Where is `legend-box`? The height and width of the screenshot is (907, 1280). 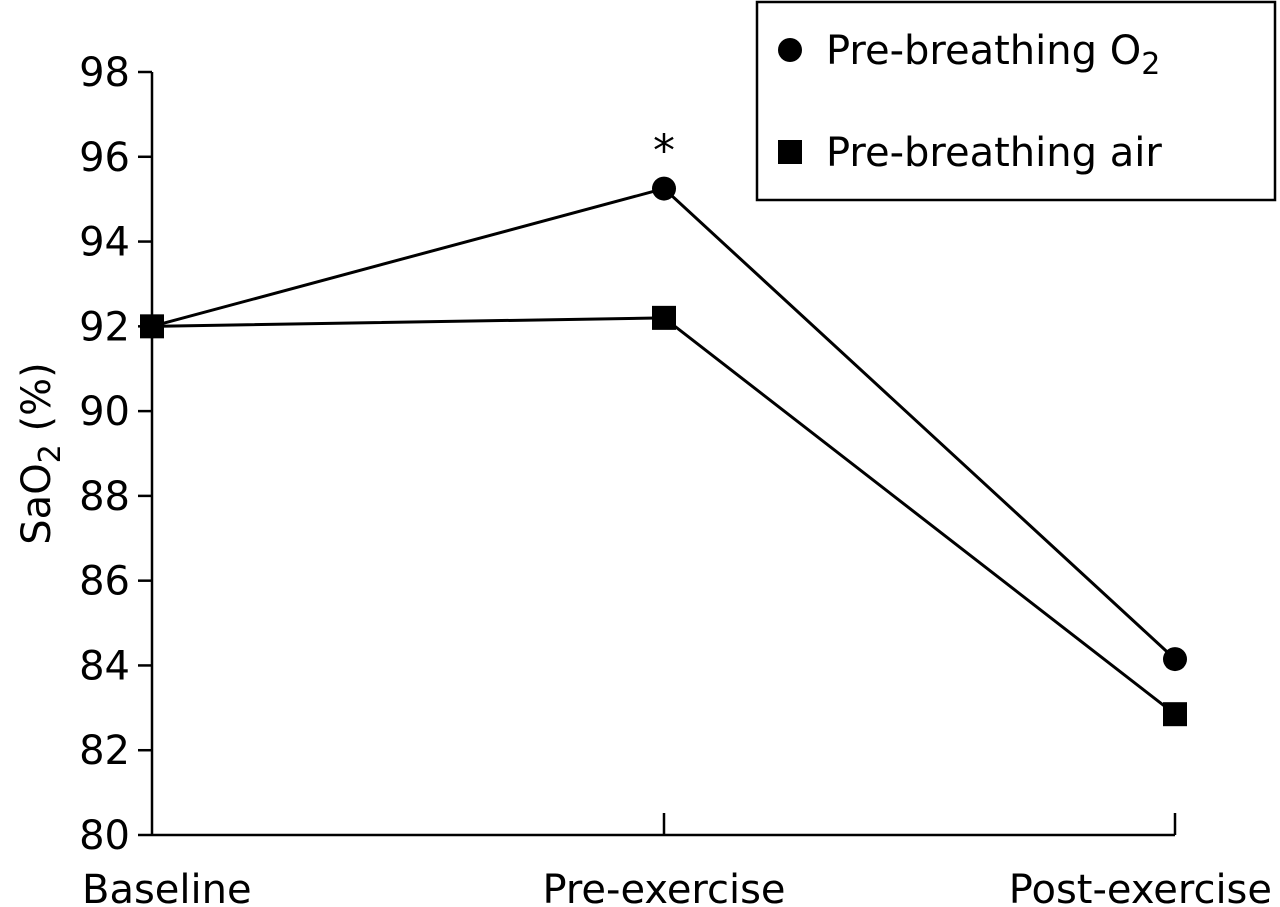
legend-box is located at coordinates (1016, 101).